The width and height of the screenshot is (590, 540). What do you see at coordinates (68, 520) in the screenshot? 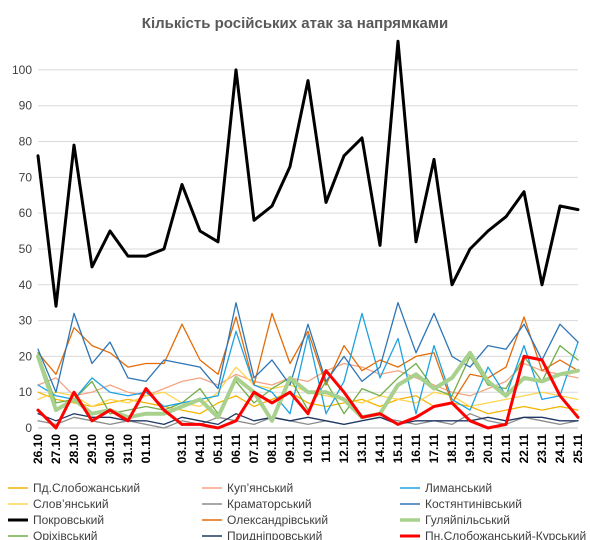
I see `legend-label: Покровський` at bounding box center [68, 520].